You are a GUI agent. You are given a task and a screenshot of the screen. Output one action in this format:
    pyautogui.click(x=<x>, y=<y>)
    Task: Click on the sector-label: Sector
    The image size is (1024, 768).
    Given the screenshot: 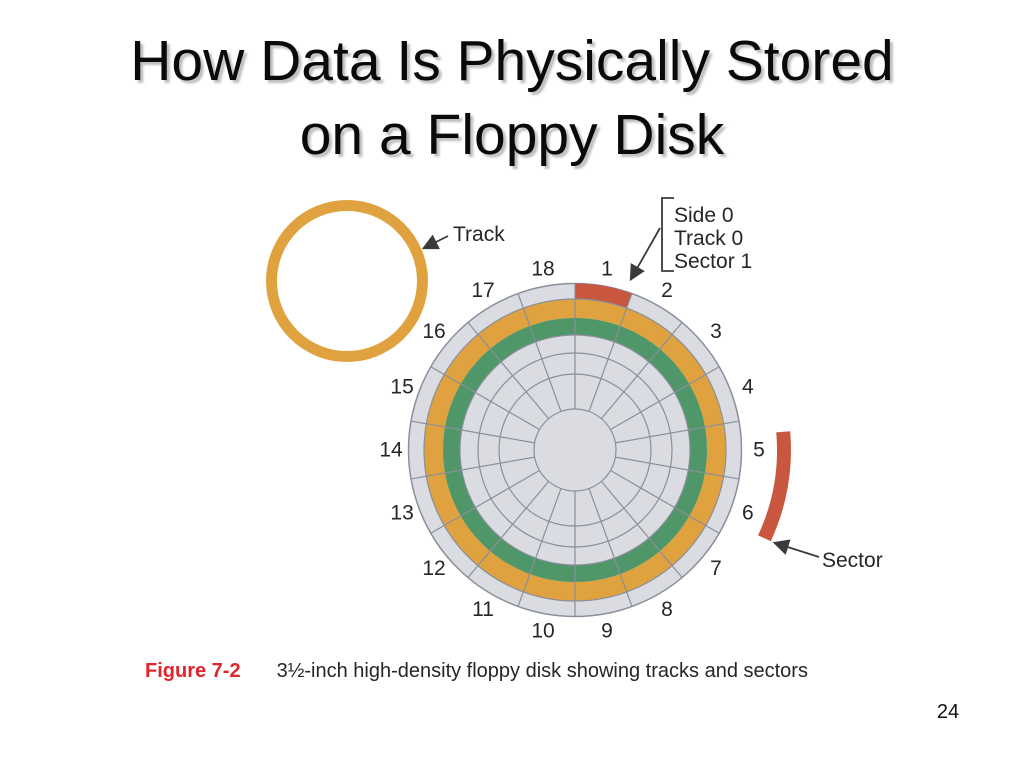 What is the action you would take?
    pyautogui.click(x=852, y=560)
    